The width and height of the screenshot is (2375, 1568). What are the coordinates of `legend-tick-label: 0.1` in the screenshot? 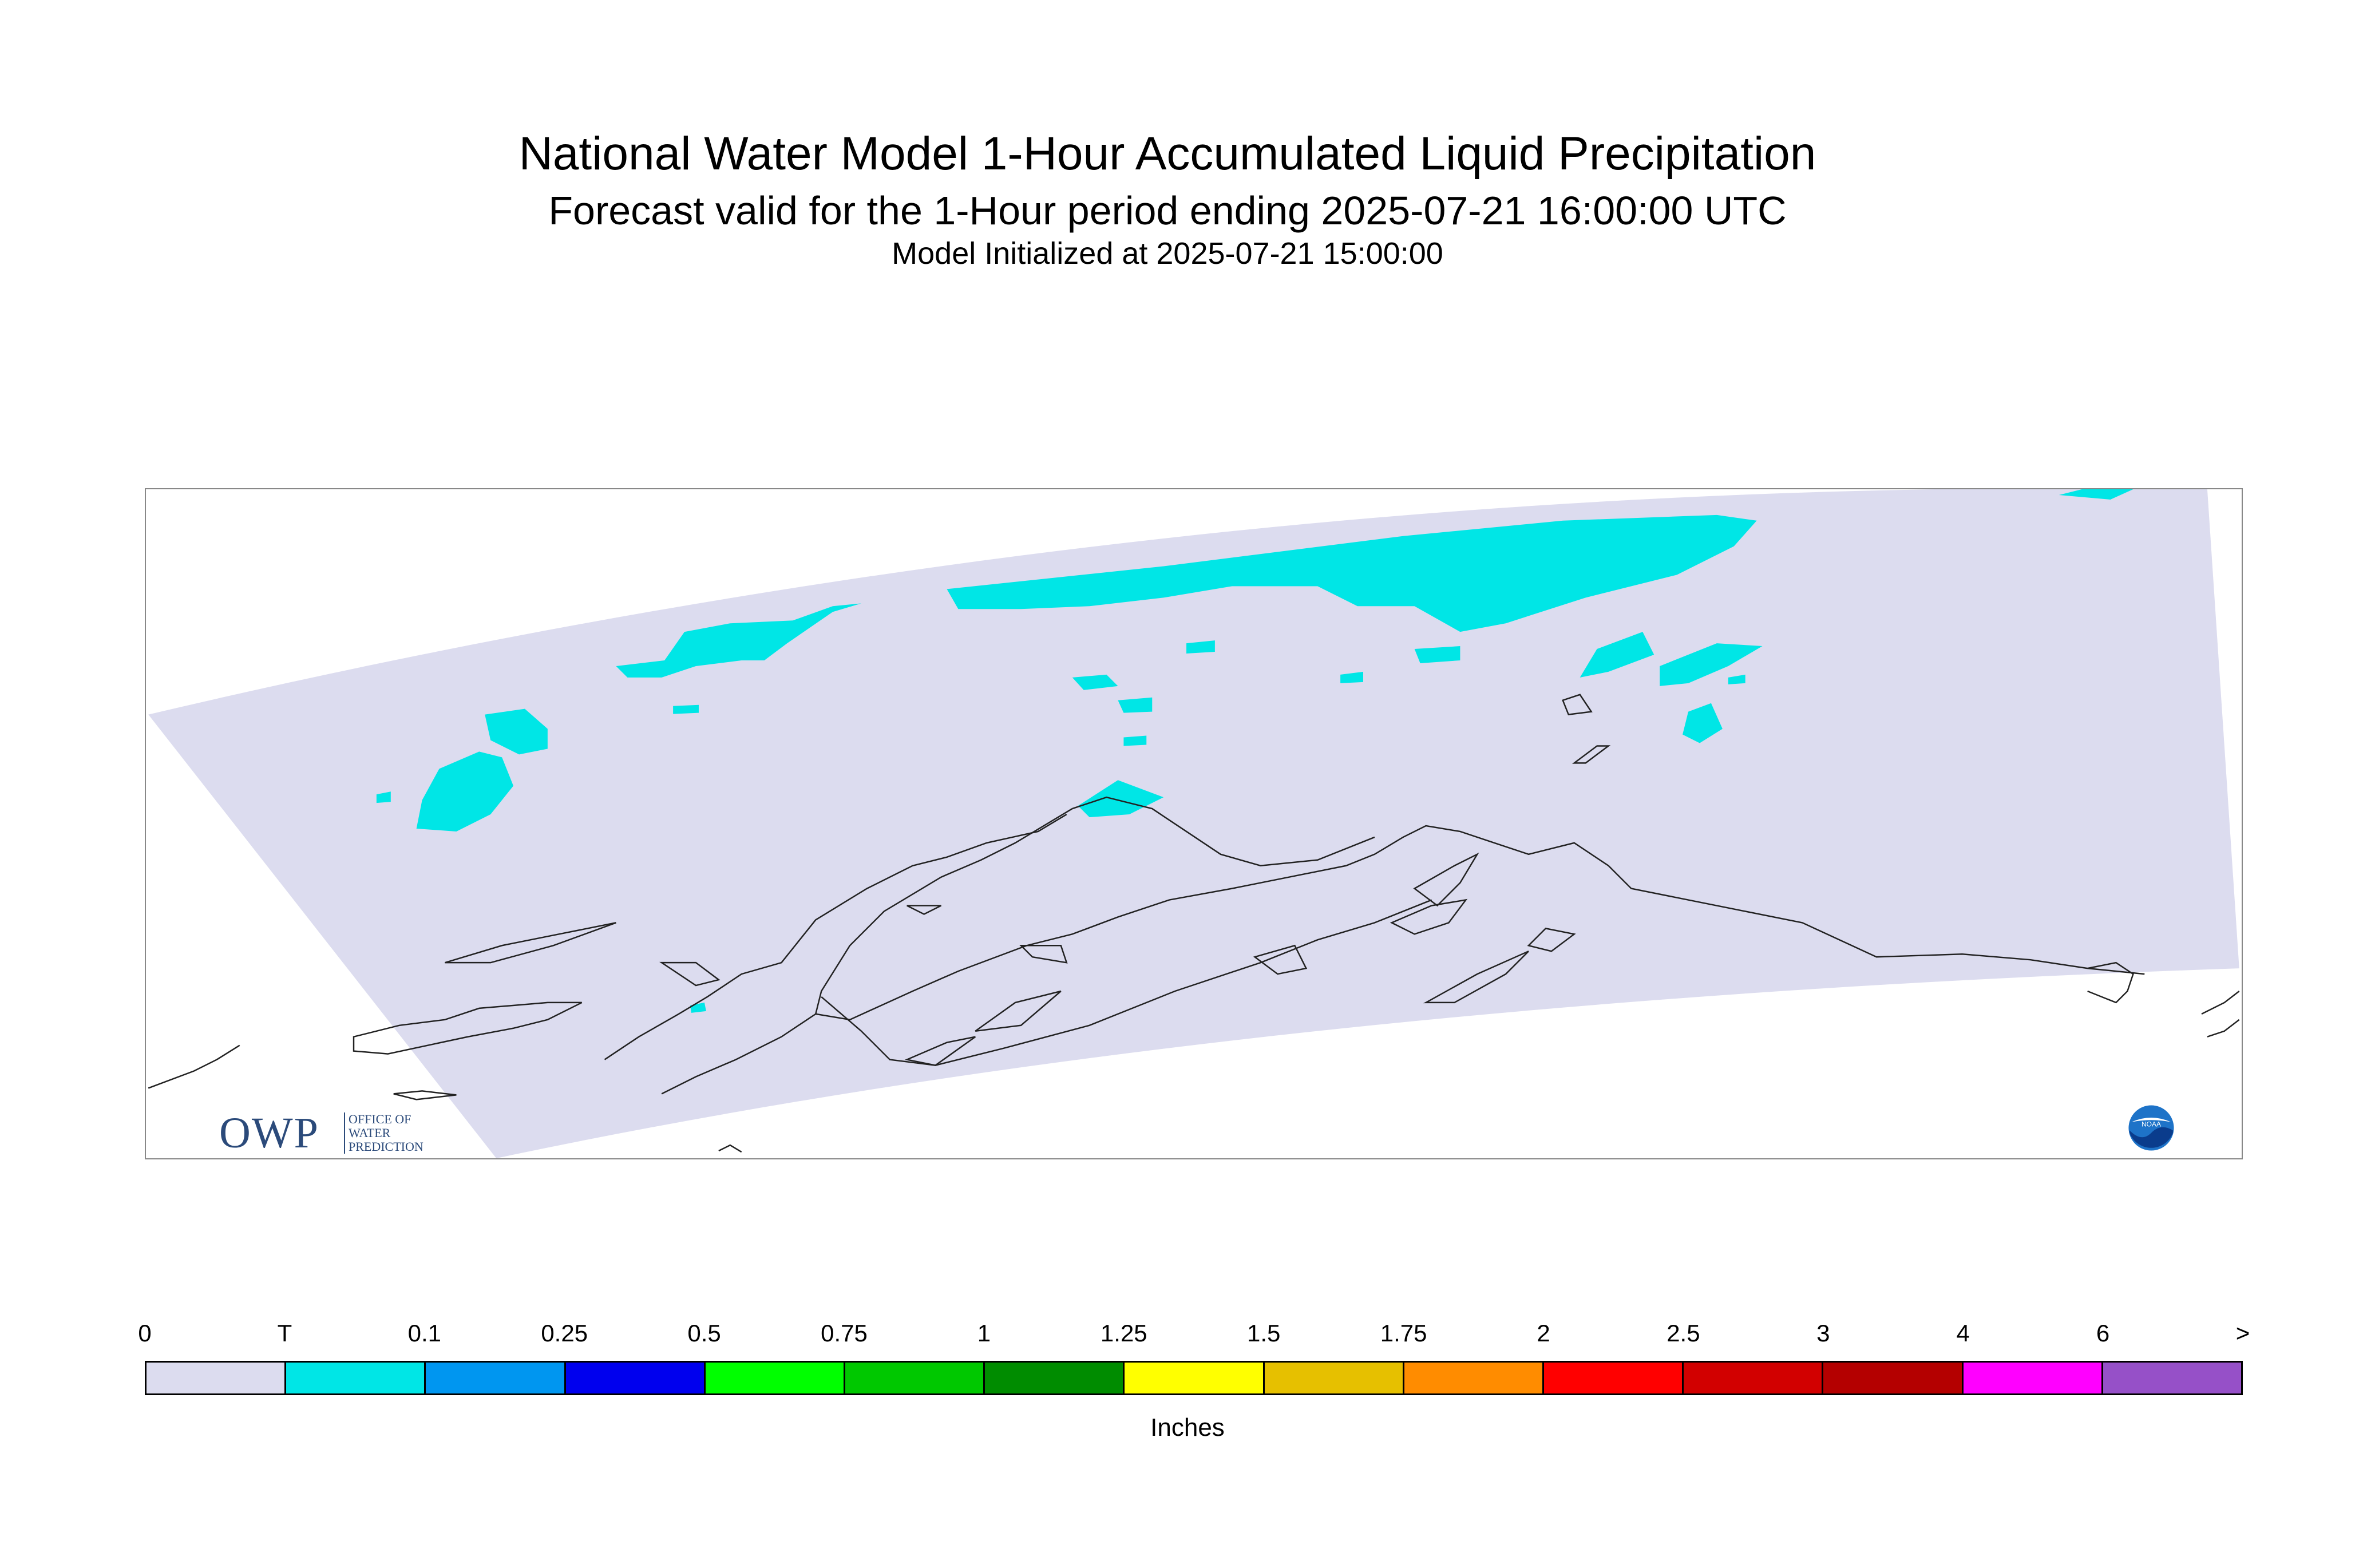 It's located at (424, 1333).